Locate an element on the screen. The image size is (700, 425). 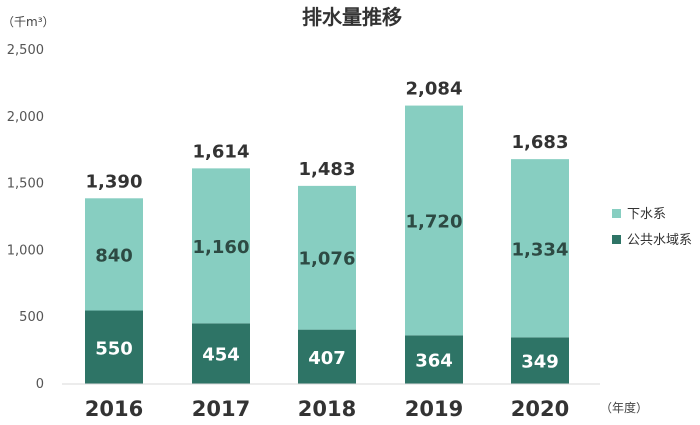
segment-value-label: 454 is located at coordinates (221, 355).